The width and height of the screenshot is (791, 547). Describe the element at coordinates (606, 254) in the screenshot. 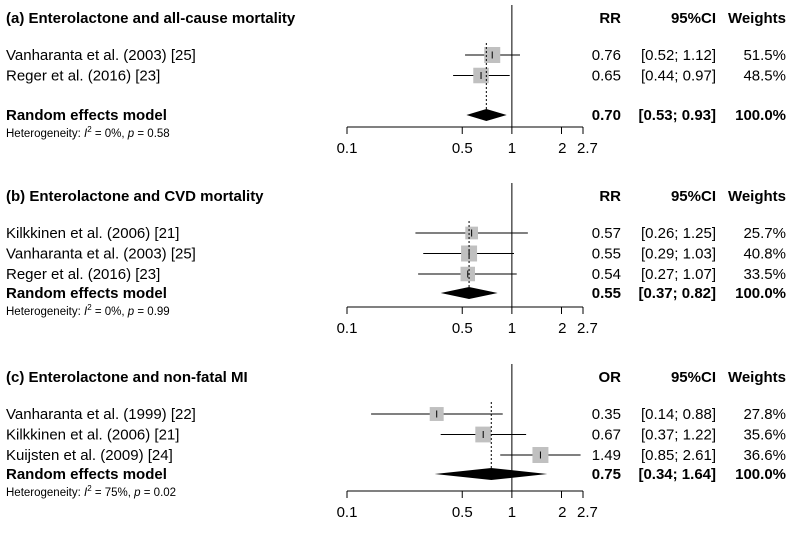

I see `study-estimate: 0.55` at that location.